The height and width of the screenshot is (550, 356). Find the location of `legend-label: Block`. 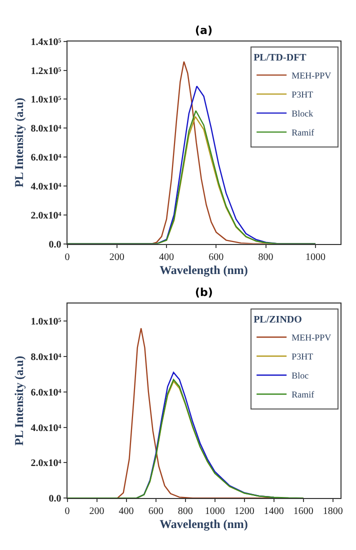

legend-label: Block is located at coordinates (303, 113).